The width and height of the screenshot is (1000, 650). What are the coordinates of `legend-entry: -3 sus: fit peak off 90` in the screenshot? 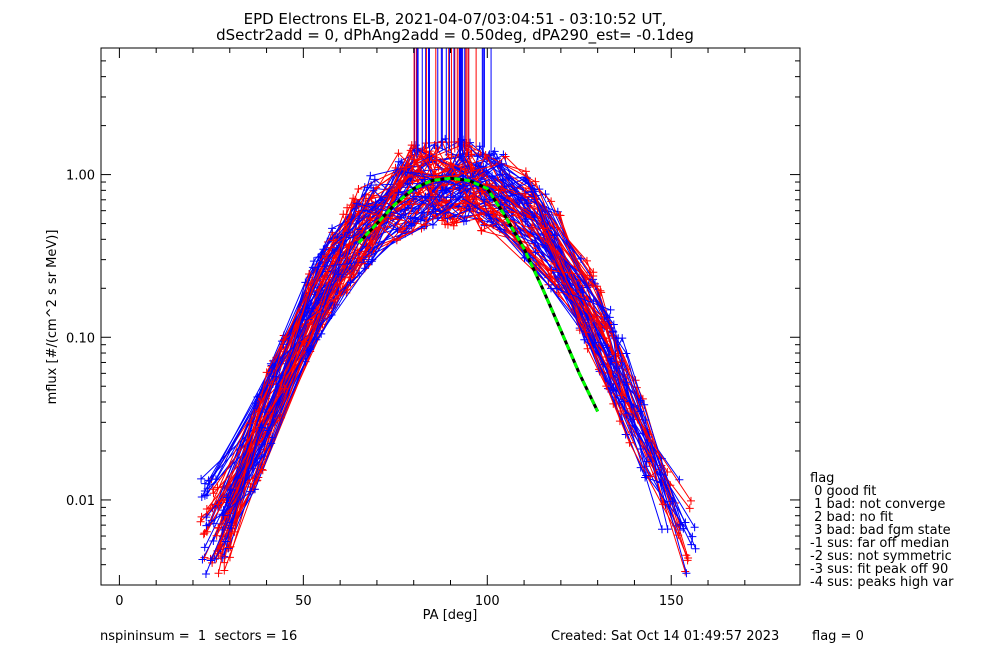 It's located at (879, 569).